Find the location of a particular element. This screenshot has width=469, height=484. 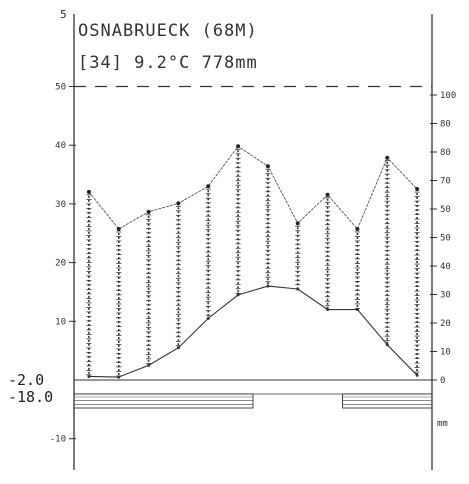

chart-header: 5 OSNABRUECK (68M) [34] 9.2°C 778mm is located at coordinates (159, 40).